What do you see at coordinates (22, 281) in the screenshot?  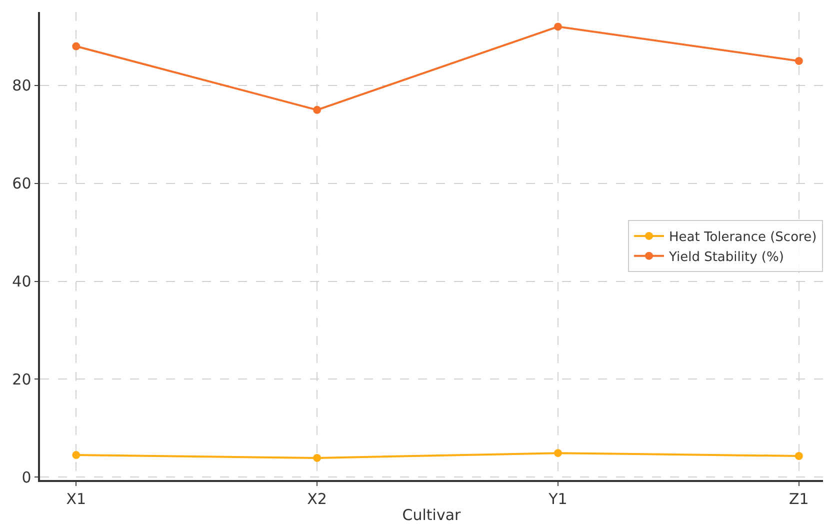 I see `y-tick-label: 40` at bounding box center [22, 281].